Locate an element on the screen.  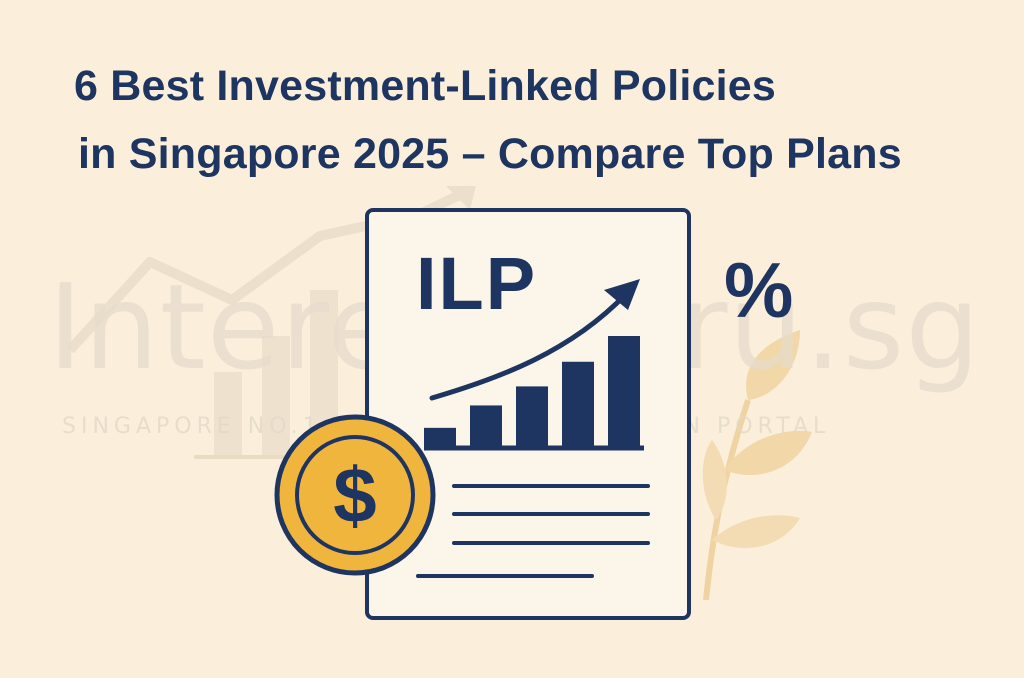
dollar-icon: $ is located at coordinates (355, 495).